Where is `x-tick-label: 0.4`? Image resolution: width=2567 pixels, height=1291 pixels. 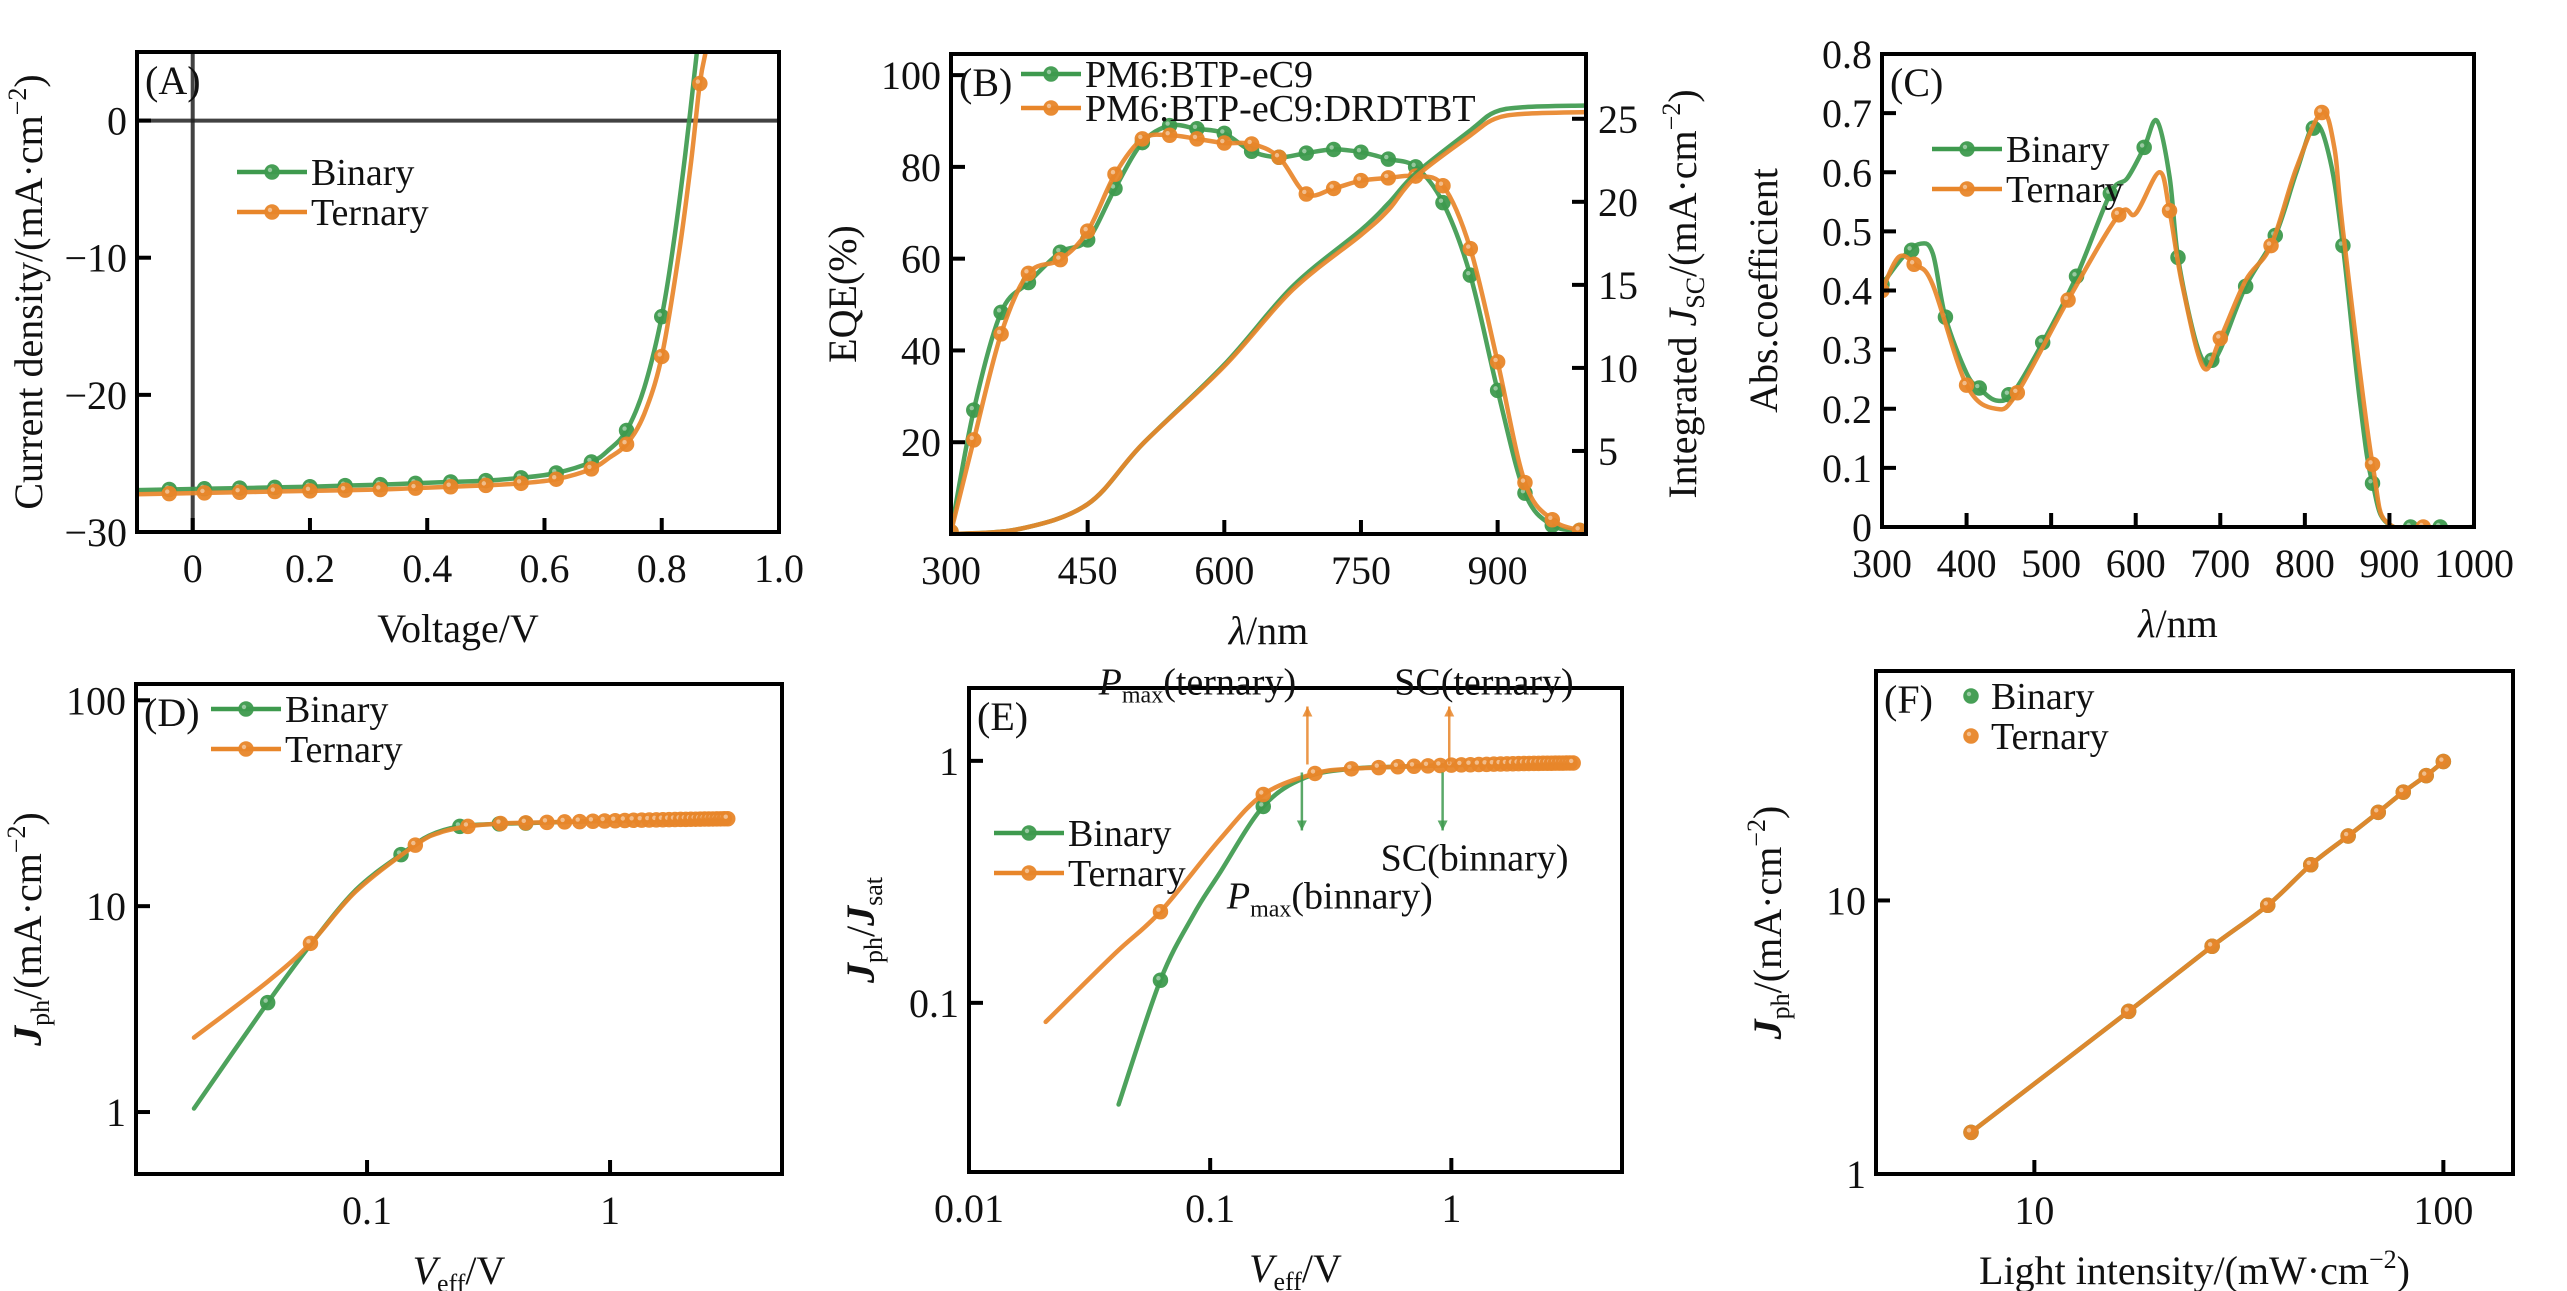 x-tick-label: 0.4 is located at coordinates (427, 568).